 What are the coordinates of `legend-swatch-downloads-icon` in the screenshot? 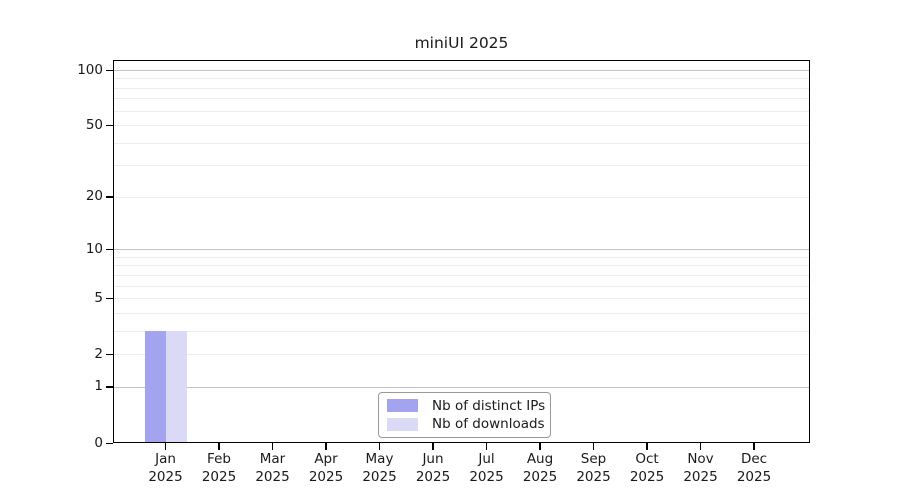 It's located at (402, 424).